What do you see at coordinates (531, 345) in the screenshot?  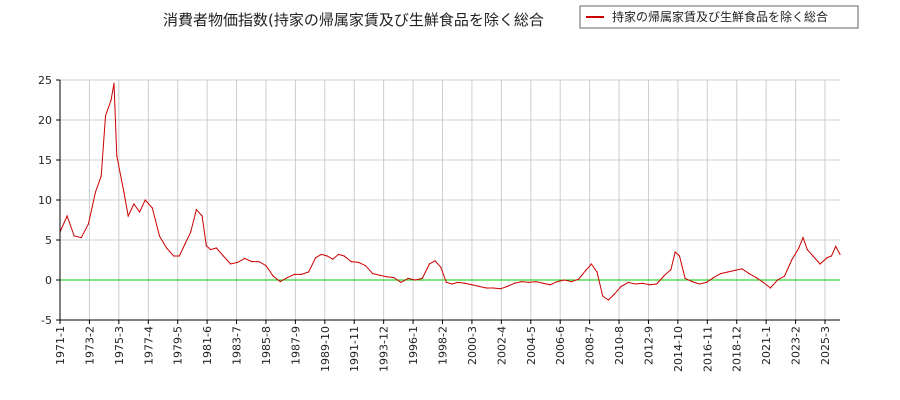 I see `x-tick-label: 2004-5` at bounding box center [531, 345].